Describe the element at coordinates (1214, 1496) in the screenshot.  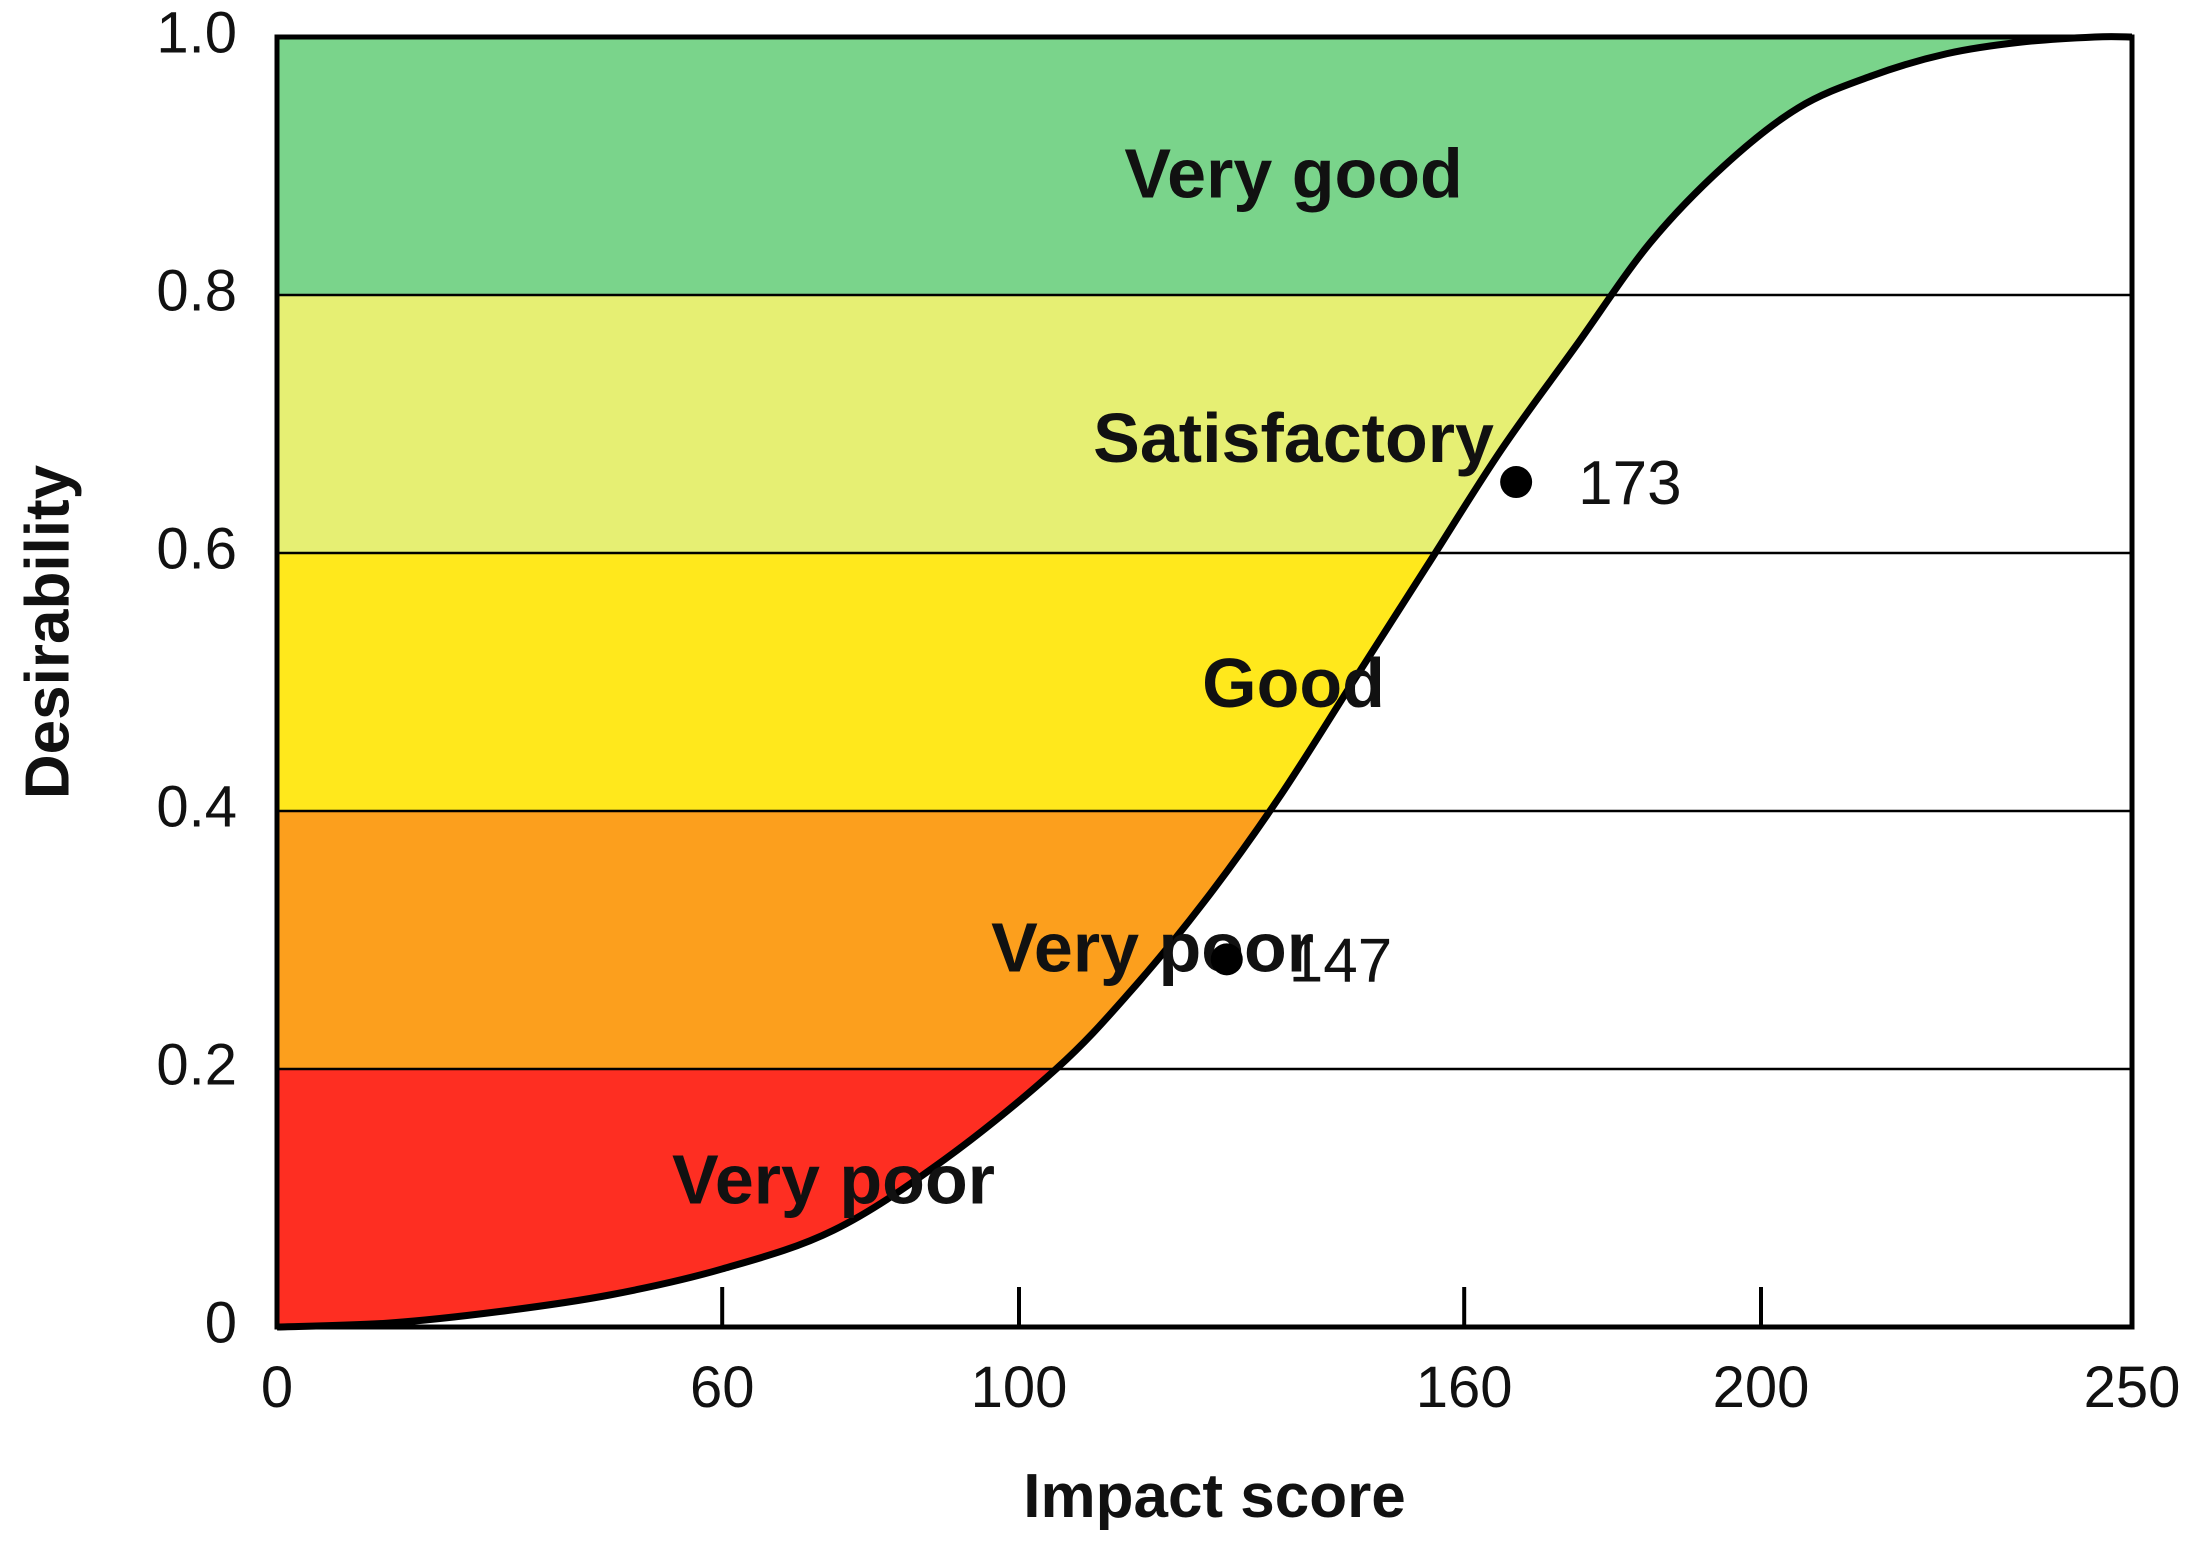
I see `x-axis-title: Impact score` at that location.